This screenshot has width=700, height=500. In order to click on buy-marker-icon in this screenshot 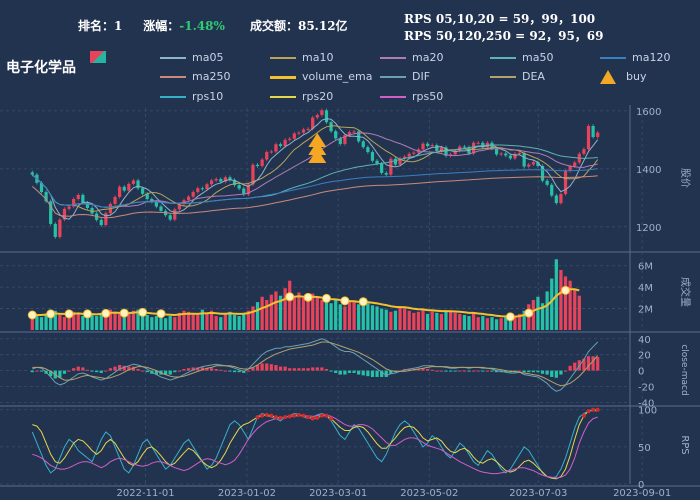, I will do `click(317, 140)`.